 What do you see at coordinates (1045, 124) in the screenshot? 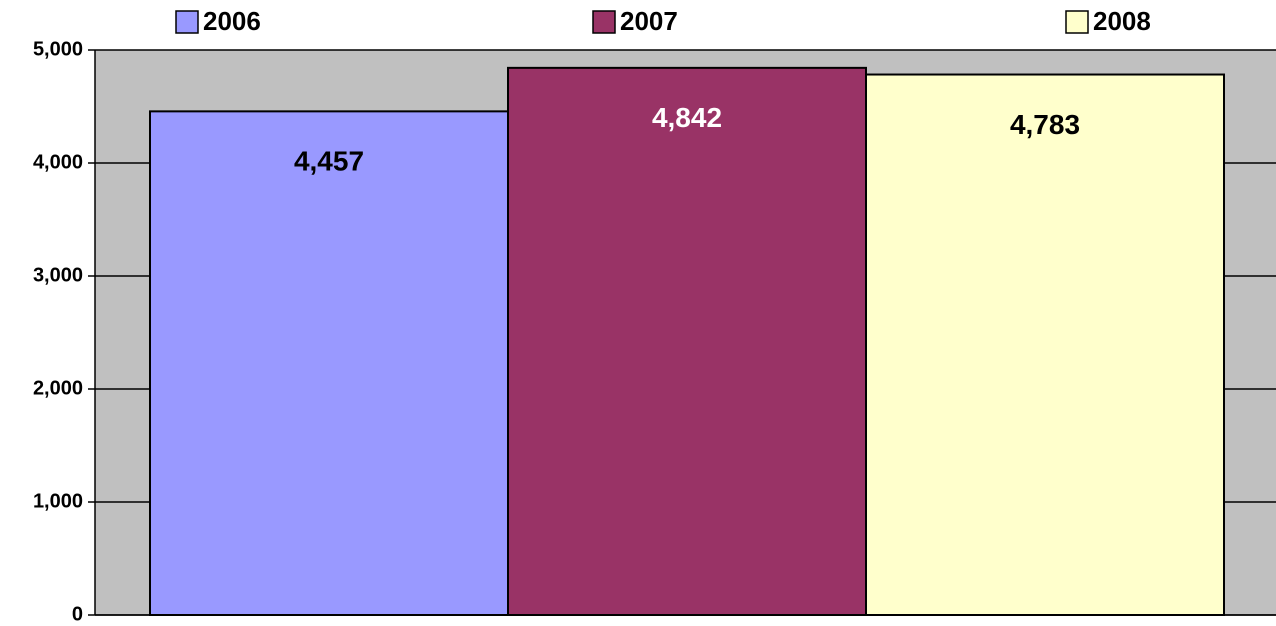
I see `value-label: 4,783` at bounding box center [1045, 124].